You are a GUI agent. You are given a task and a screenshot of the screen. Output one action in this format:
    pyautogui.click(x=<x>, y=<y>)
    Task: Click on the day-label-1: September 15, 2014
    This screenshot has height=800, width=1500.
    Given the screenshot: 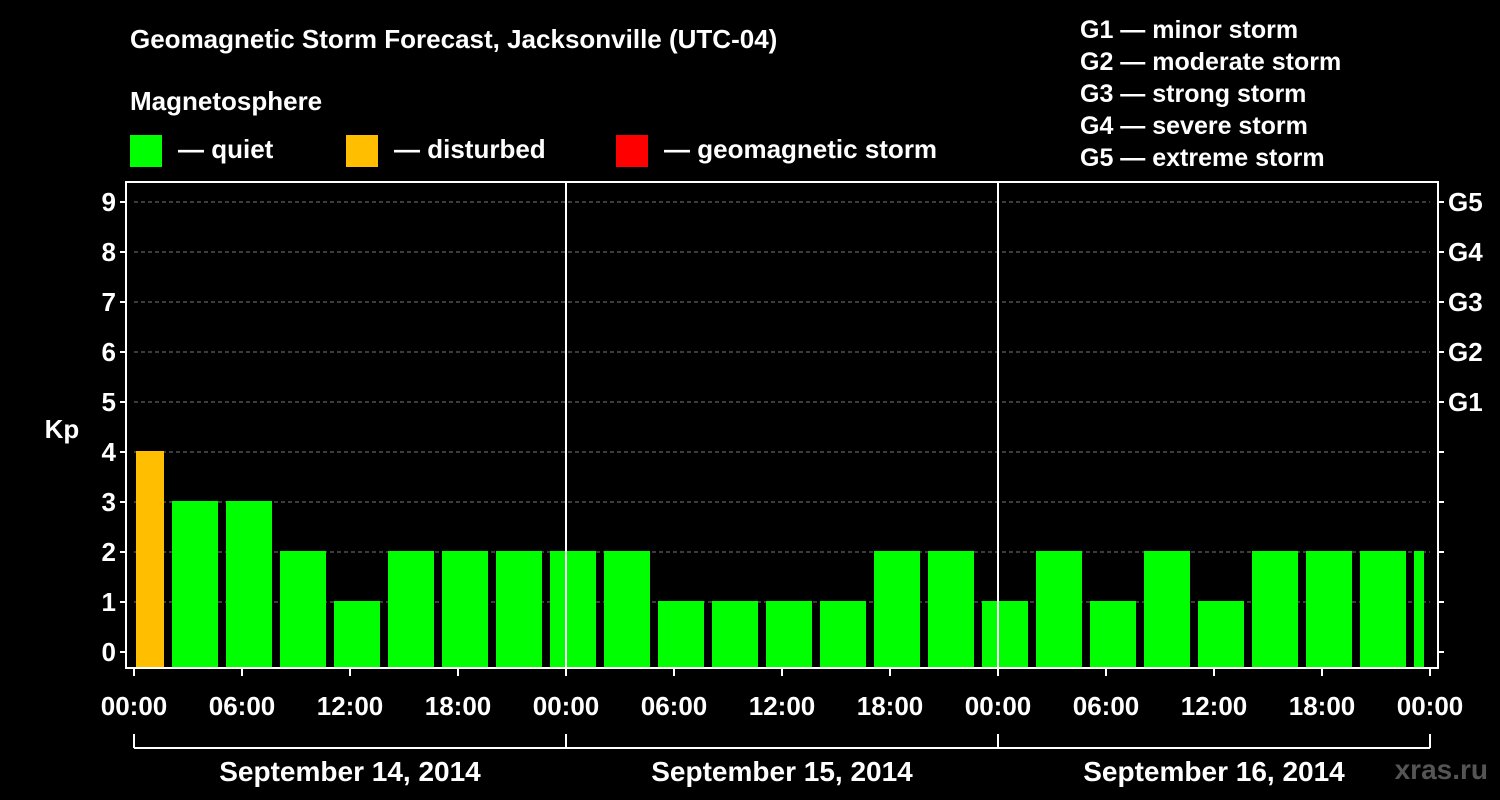 What is the action you would take?
    pyautogui.click(x=782, y=771)
    